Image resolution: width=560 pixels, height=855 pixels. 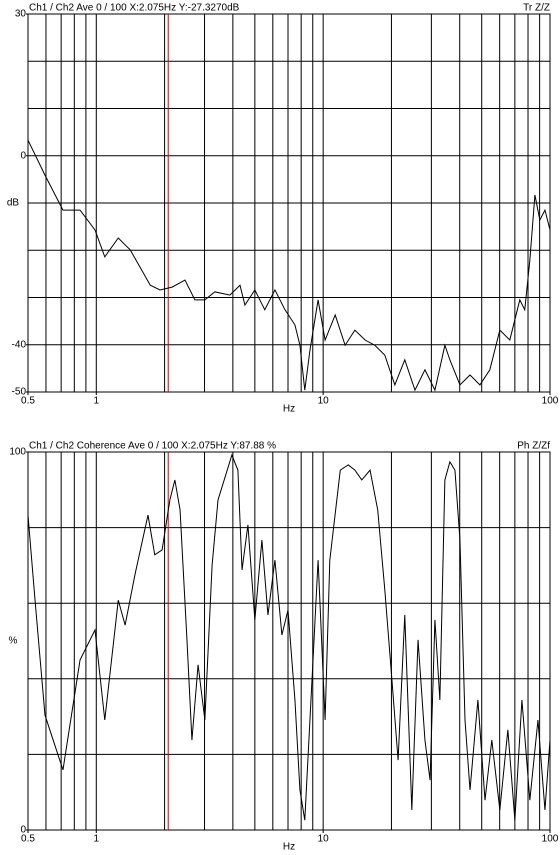 What do you see at coordinates (19, 392) in the screenshot?
I see `y-tick-label: -50` at bounding box center [19, 392].